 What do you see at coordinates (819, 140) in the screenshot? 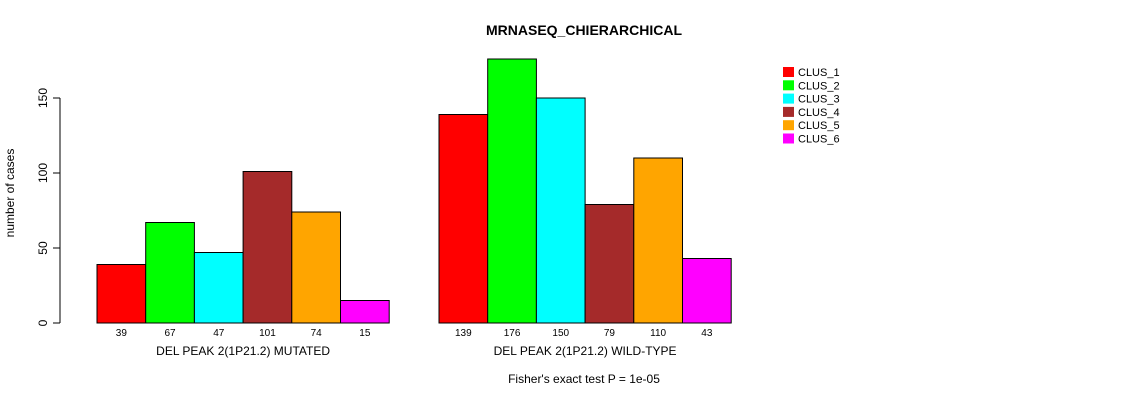
I see `legend-label: CLUS_6` at bounding box center [819, 140].